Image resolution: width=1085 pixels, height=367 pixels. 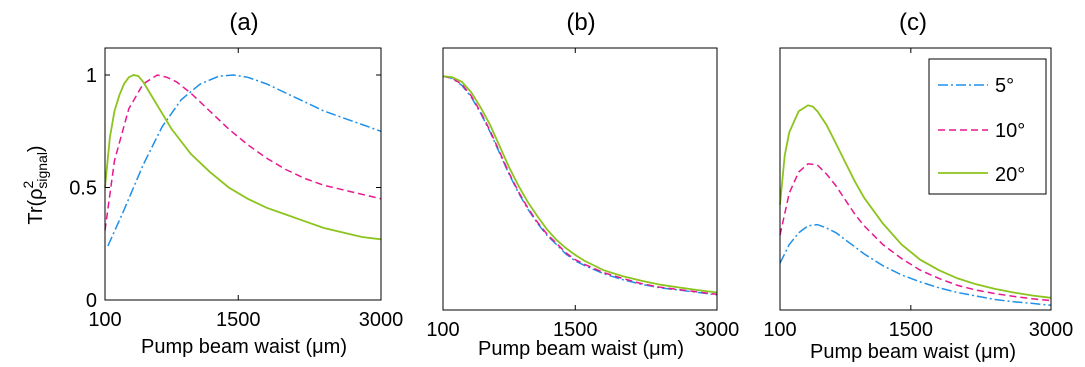 I want to click on panel-b-xlabel: Pump beam waist (μm), so click(x=581, y=349).